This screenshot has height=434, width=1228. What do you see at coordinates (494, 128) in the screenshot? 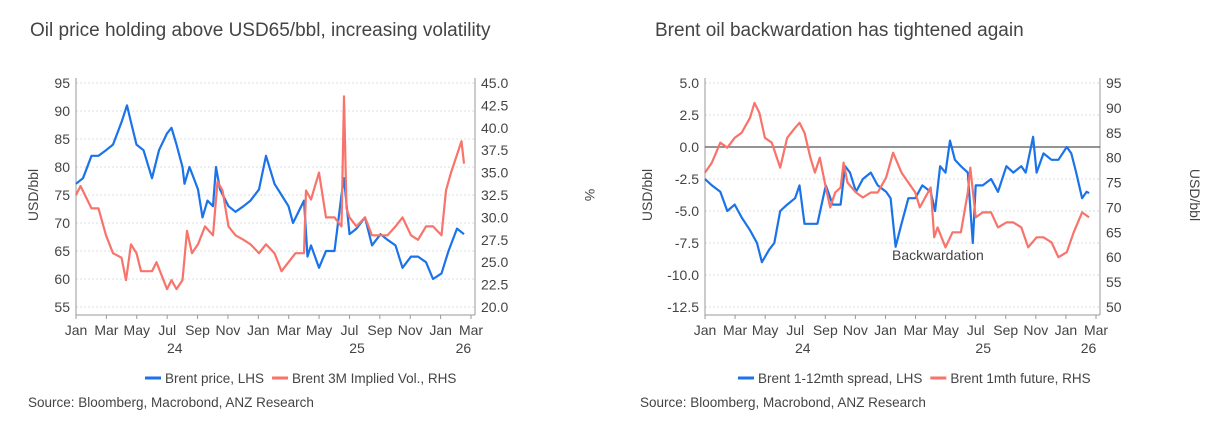
I see `y2-tick-label: 40.0` at bounding box center [494, 128].